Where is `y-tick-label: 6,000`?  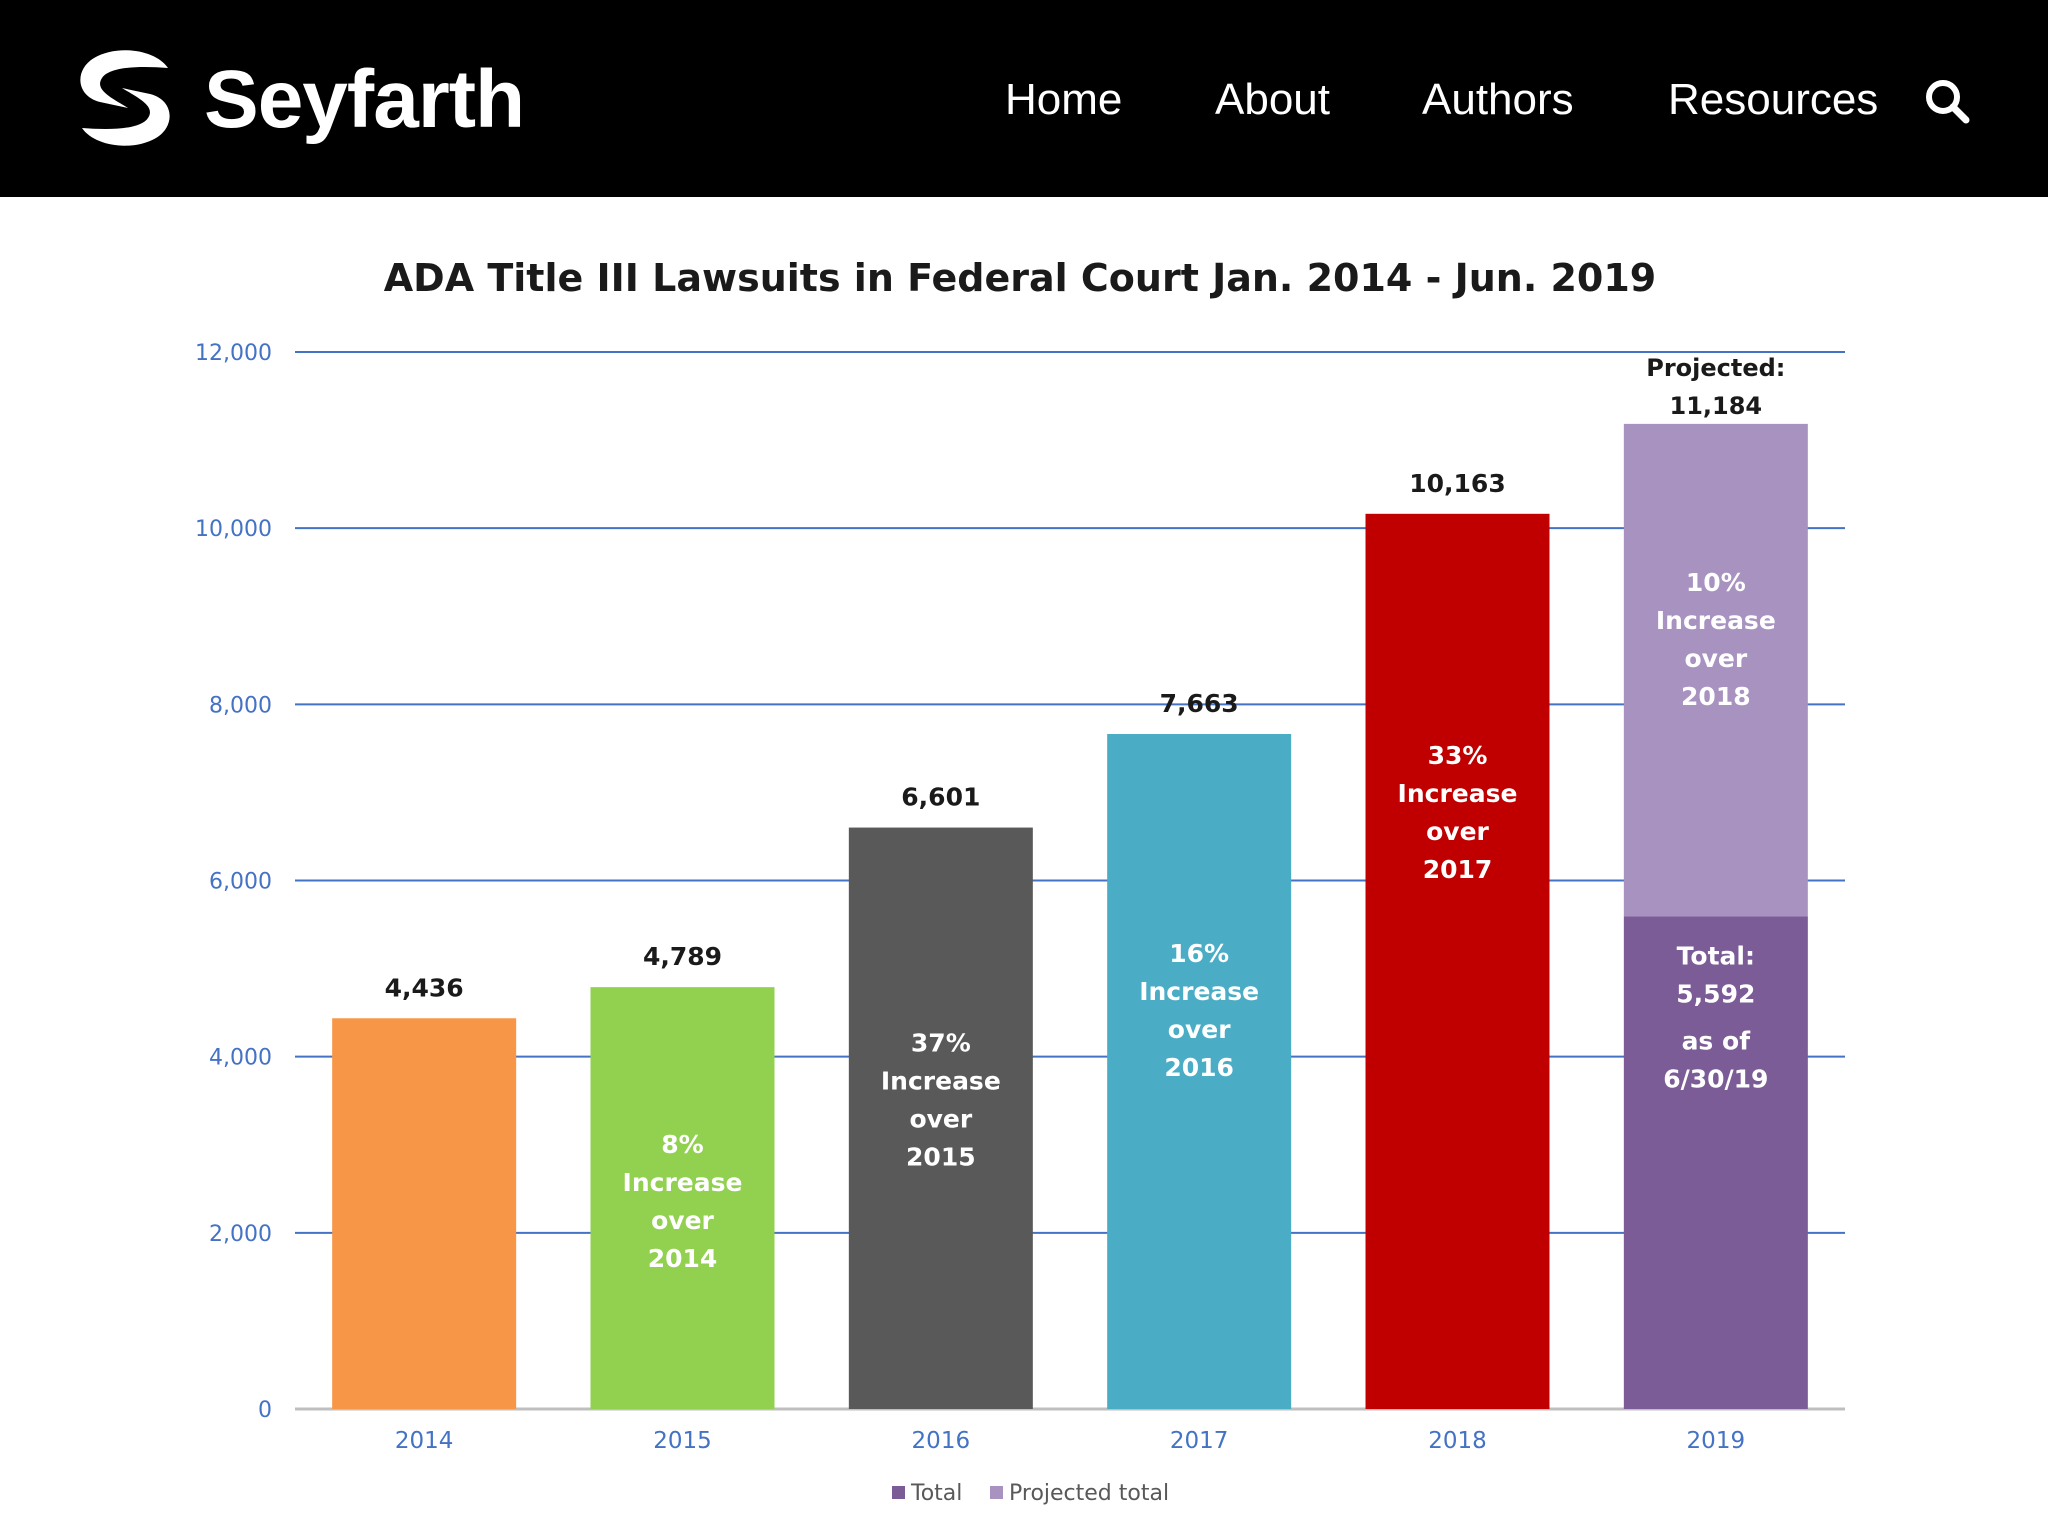 y-tick-label: 6,000 is located at coordinates (240, 882).